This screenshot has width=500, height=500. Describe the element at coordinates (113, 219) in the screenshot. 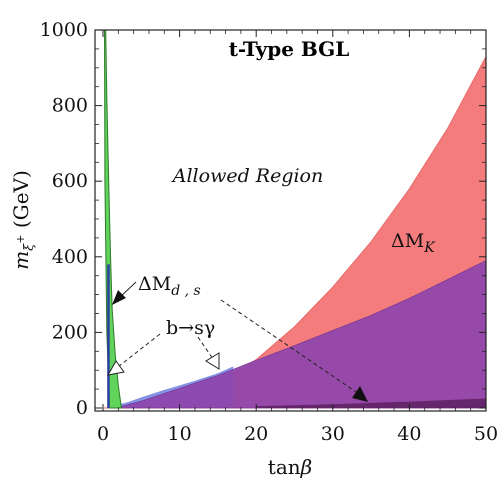

I see `region-green-low-tanbeta` at that location.